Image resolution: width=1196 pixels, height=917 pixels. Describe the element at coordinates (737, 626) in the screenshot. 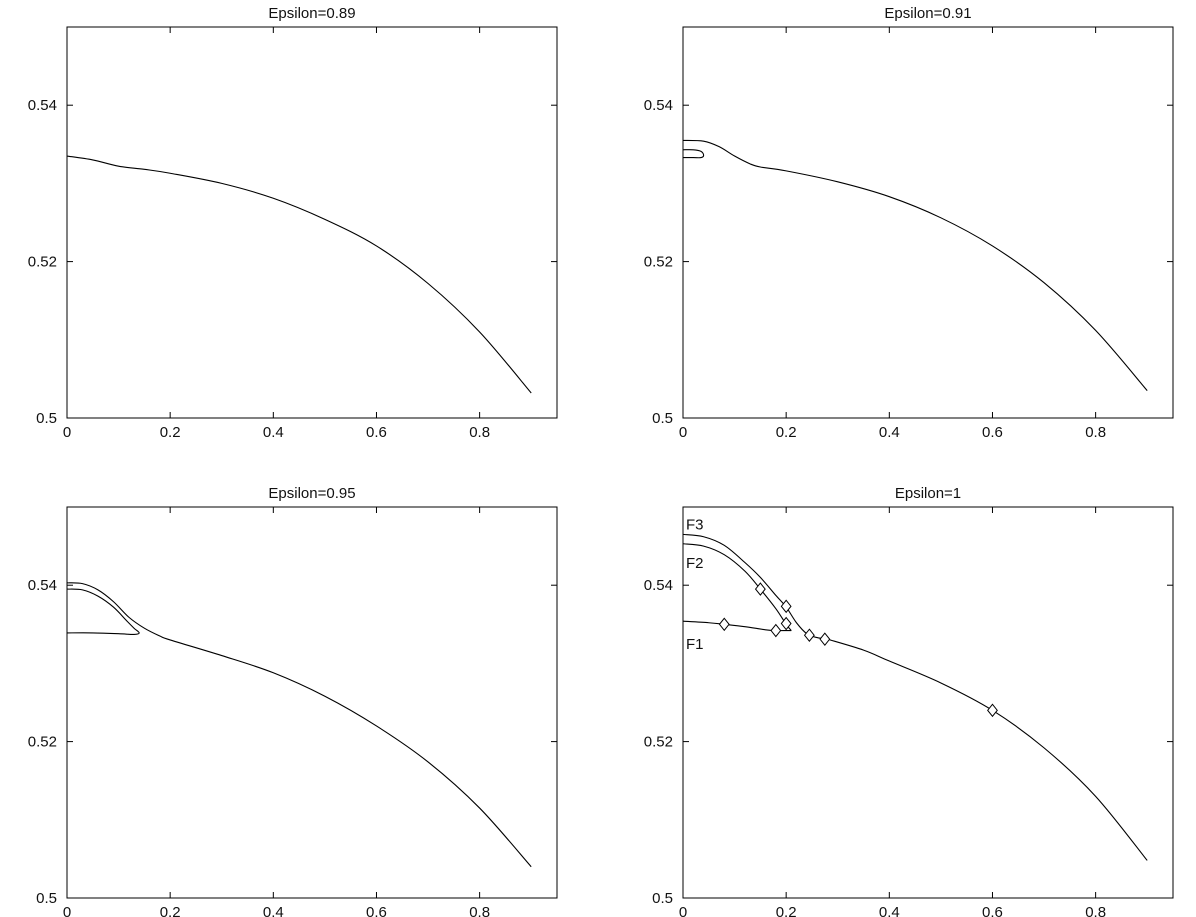

I see `series-line-f1` at that location.